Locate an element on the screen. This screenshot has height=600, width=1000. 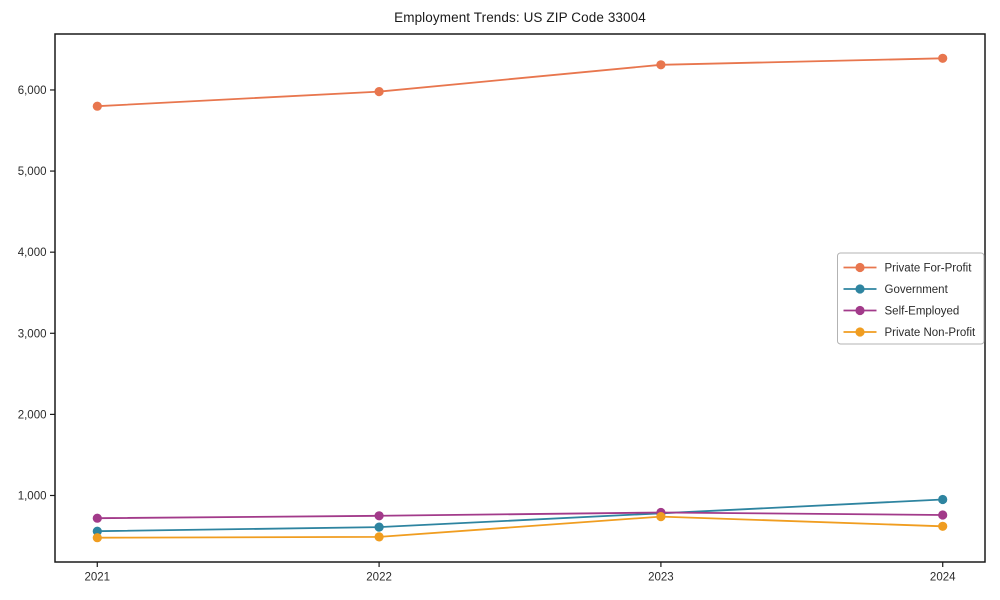
series-government is located at coordinates (520, 515).